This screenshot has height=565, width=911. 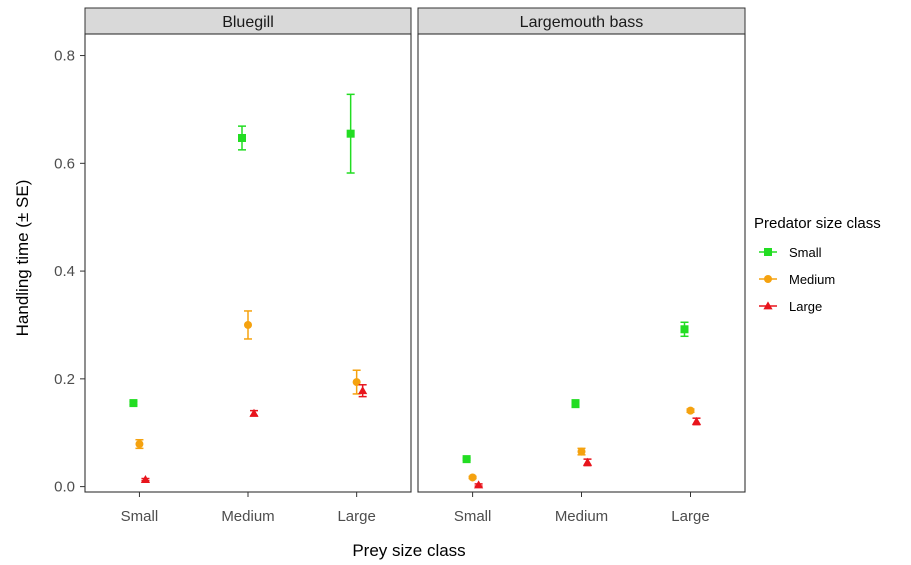 What do you see at coordinates (64, 56) in the screenshot?
I see `y-tick-label: 0.8` at bounding box center [64, 56].